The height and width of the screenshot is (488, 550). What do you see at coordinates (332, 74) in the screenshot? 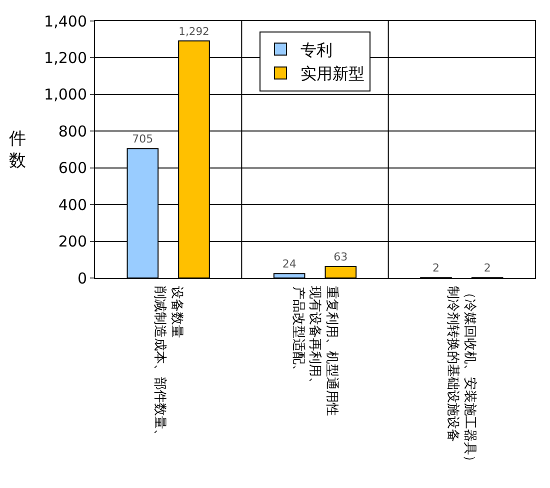
I see `legend-label: 实用新型` at bounding box center [332, 74].